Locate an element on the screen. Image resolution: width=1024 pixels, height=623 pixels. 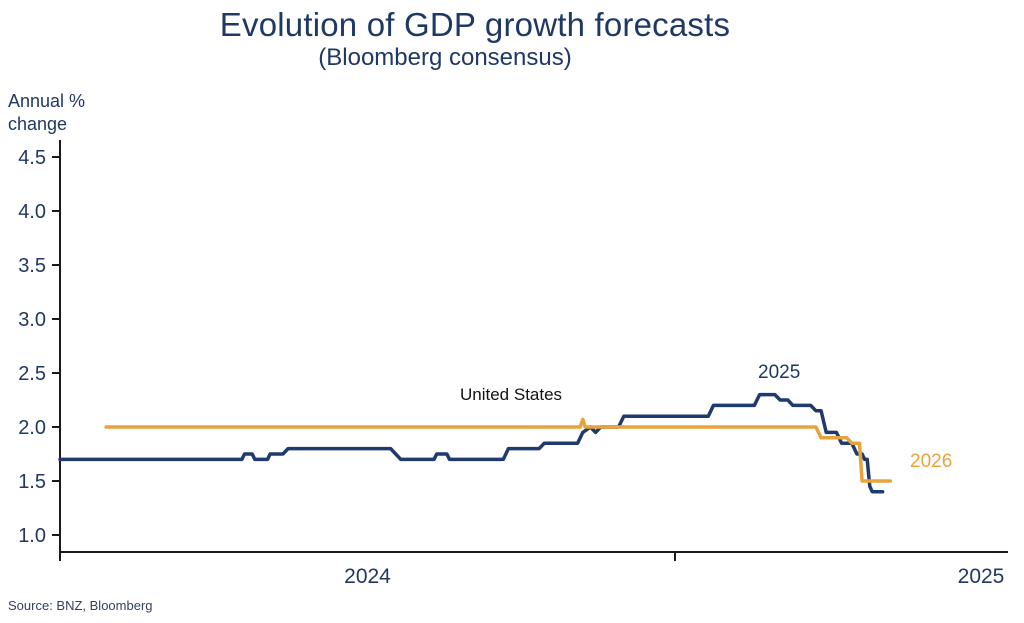
series-label-2025: 2025 is located at coordinates (779, 372).